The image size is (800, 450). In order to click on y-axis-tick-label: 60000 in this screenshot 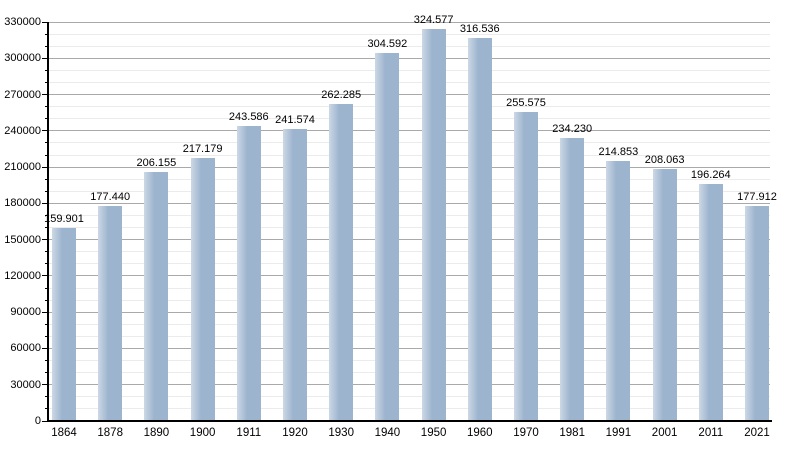, I will do `click(25, 348)`.